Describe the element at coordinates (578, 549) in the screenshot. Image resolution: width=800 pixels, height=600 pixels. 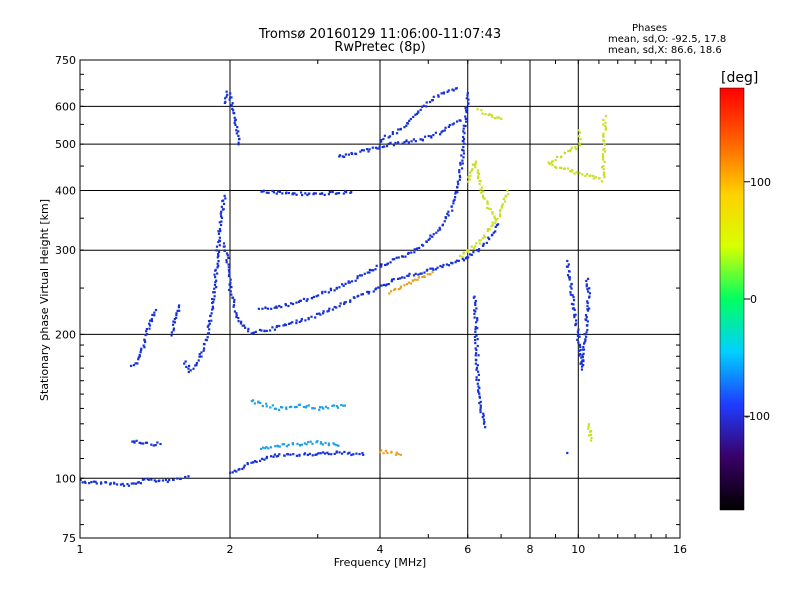
I see `x-tick-label: 10` at that location.